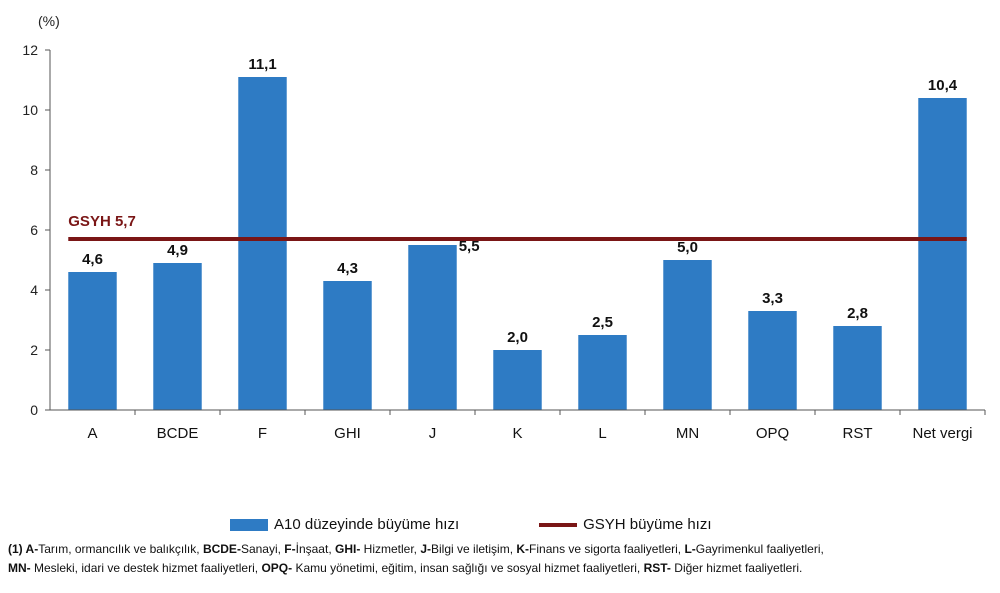 This screenshot has width=1000, height=593. I want to click on legend-item-bar: A10 düzeyinde büyüme hızı, so click(344, 524).